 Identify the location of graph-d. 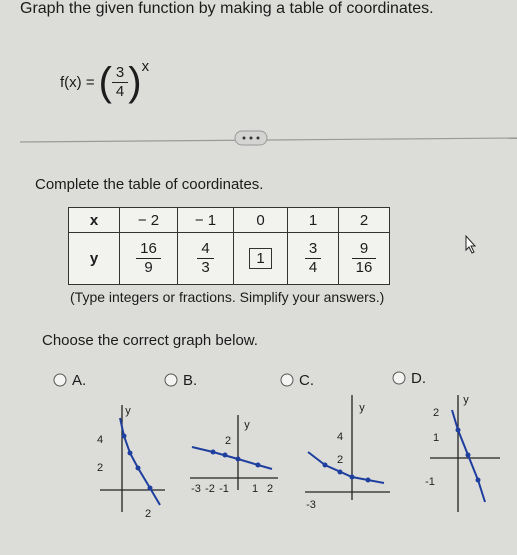
(465, 453).